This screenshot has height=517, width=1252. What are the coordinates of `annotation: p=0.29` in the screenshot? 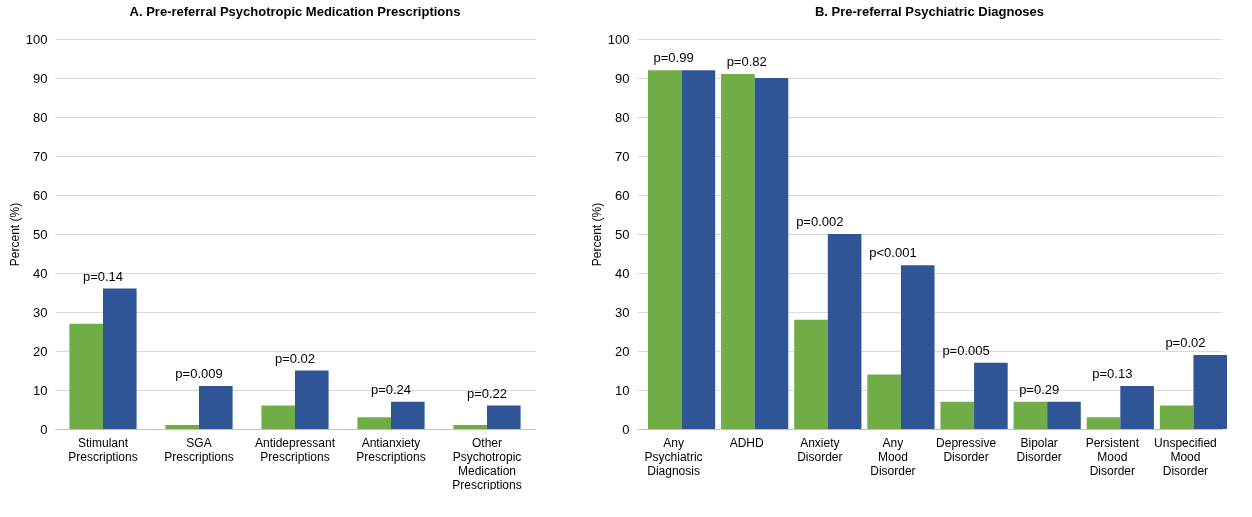 It's located at (1039, 389).